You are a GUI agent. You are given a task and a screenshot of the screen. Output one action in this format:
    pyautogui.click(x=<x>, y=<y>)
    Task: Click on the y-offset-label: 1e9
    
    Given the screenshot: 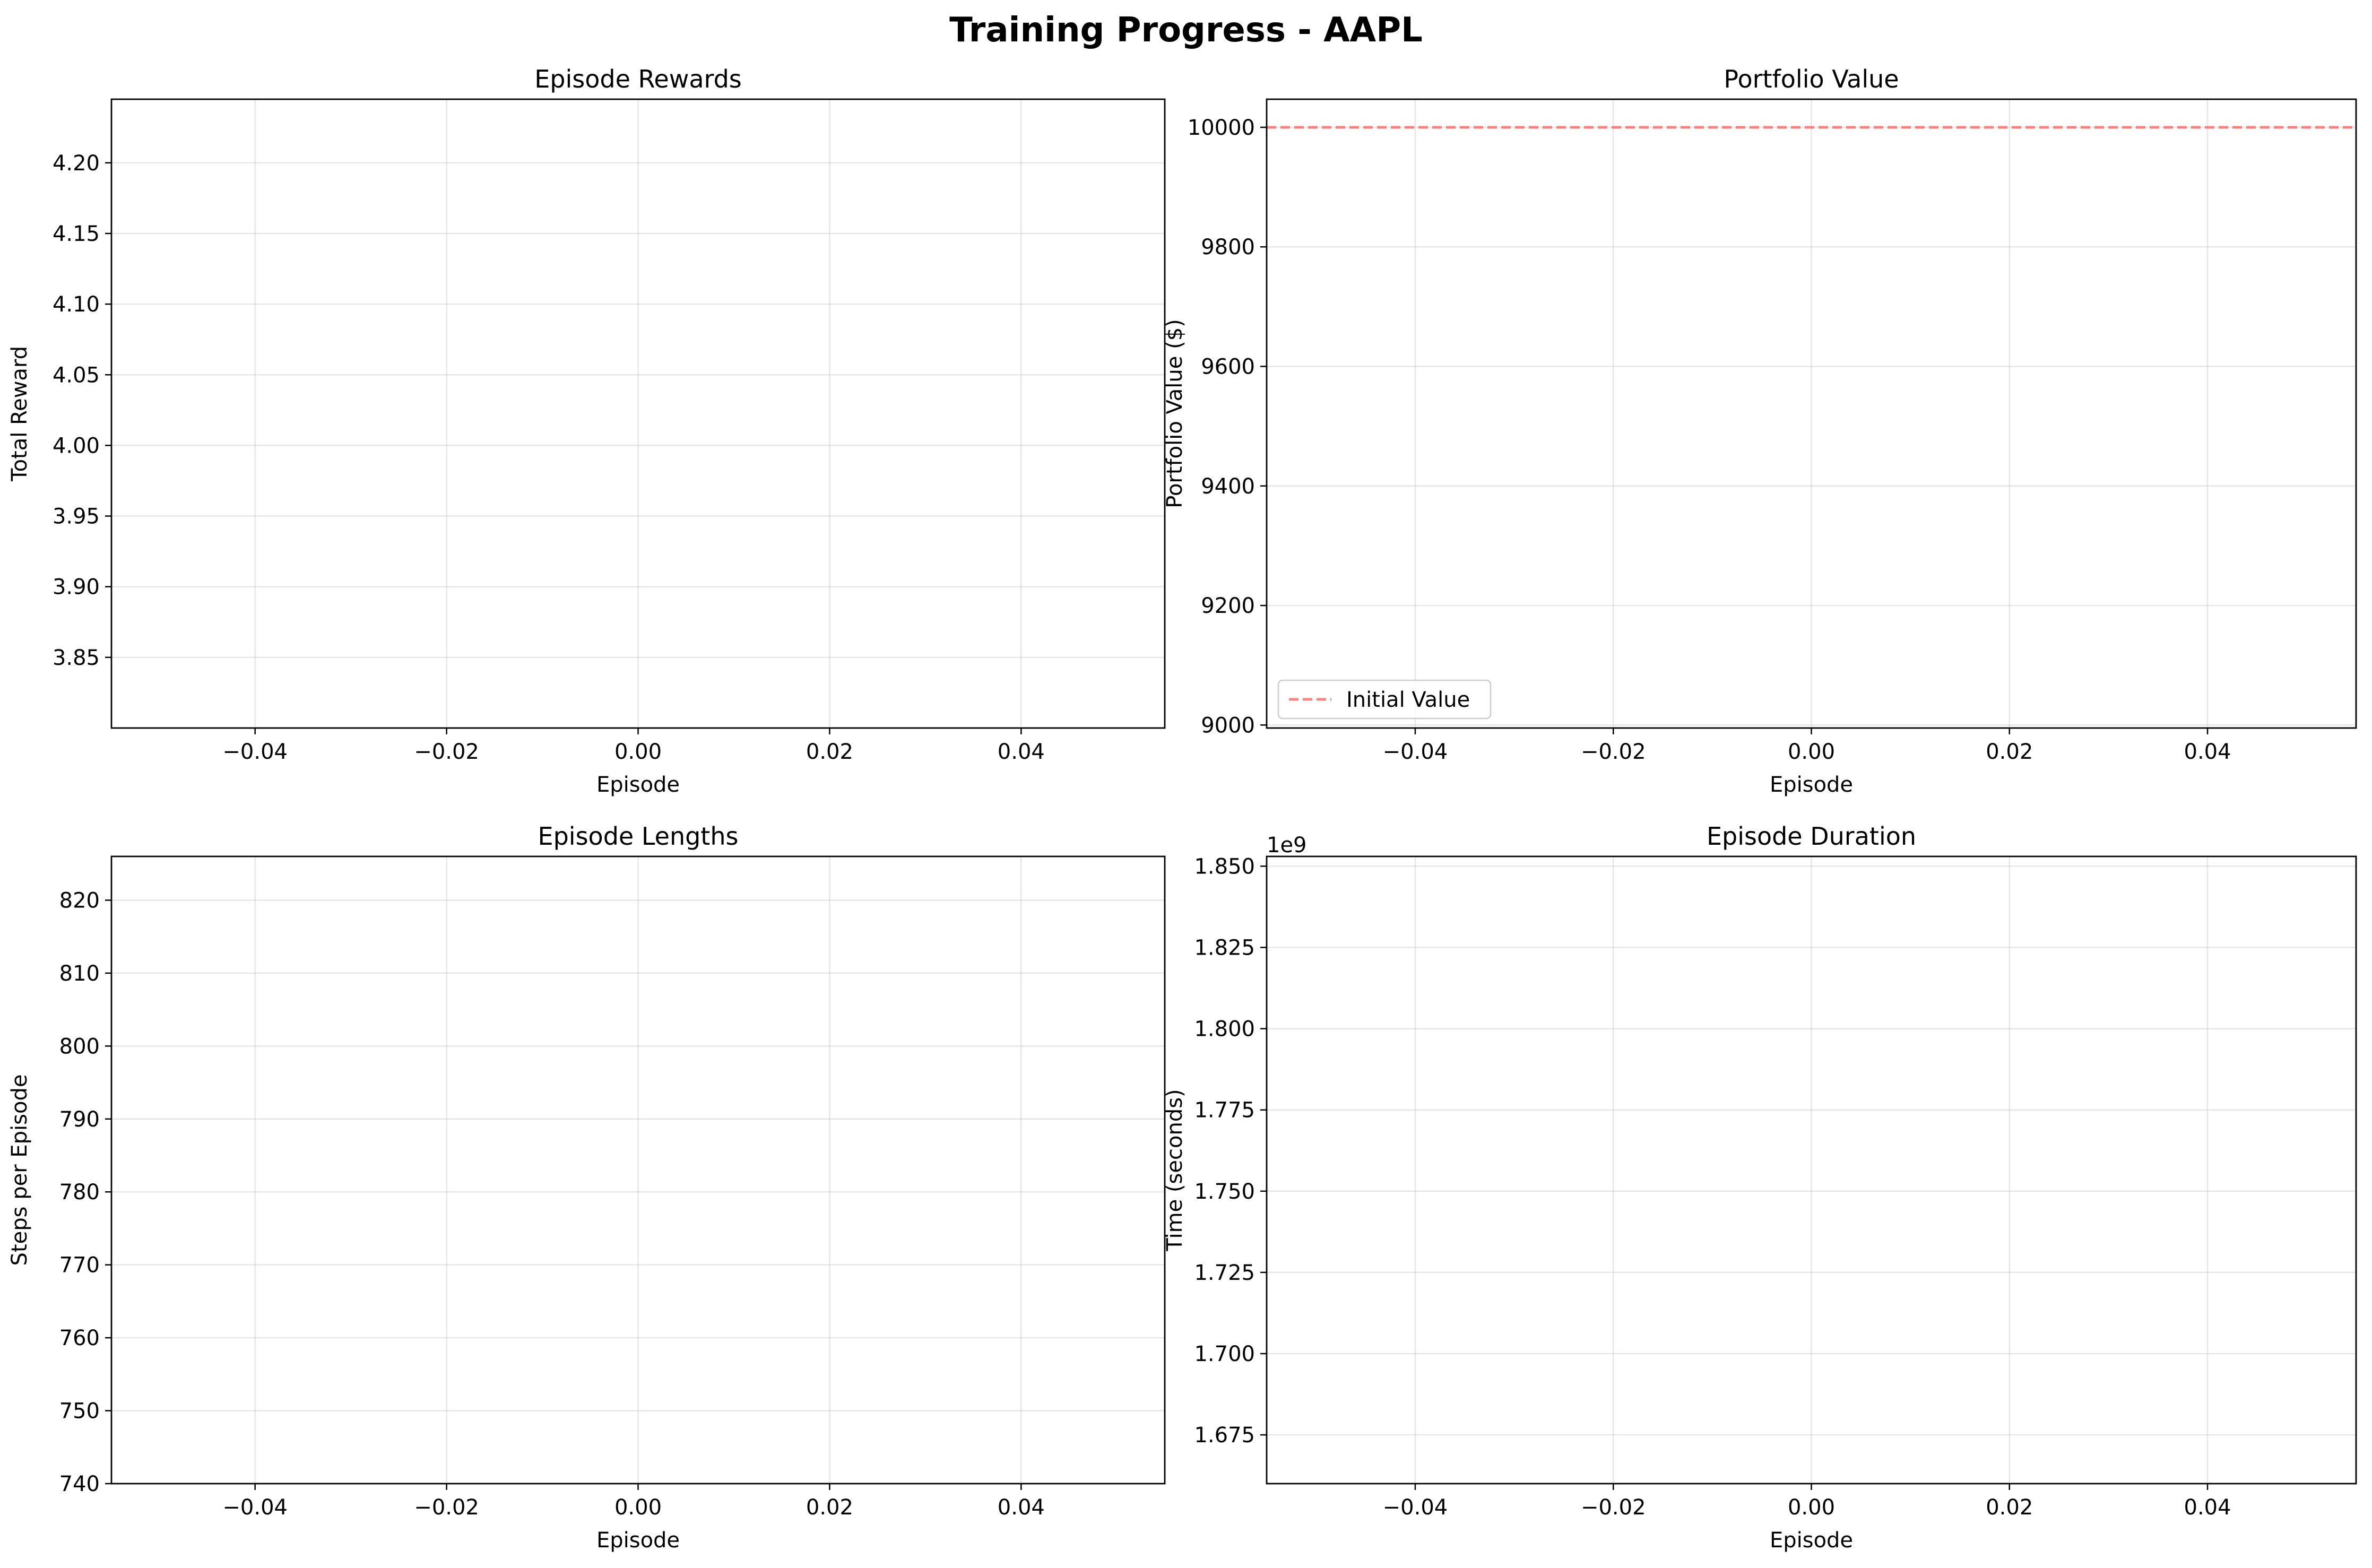 What is the action you would take?
    pyautogui.click(x=1287, y=845)
    